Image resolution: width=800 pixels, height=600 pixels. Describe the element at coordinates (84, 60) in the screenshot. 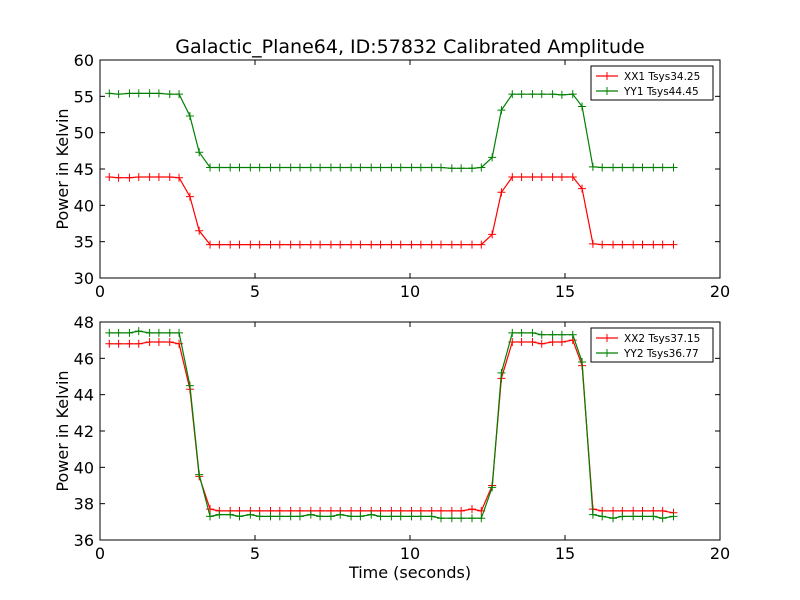

I see `y-tick-label: 60` at that location.